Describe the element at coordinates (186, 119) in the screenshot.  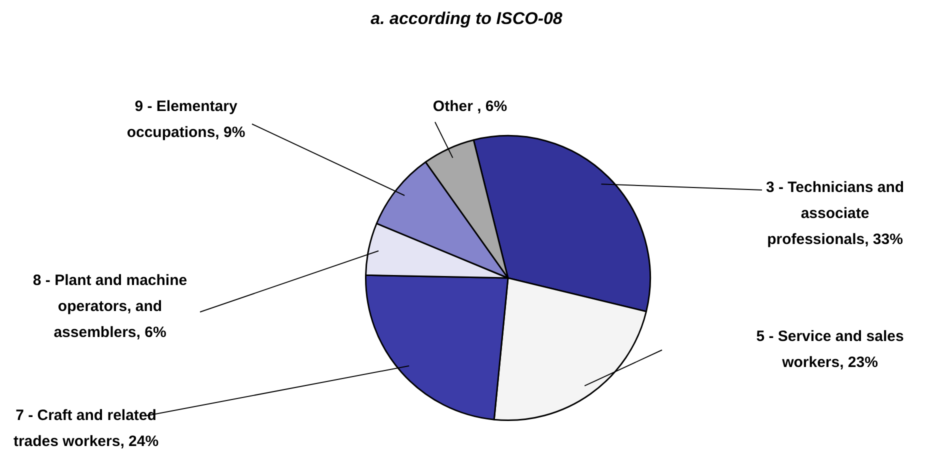
I see `slice-label: 9 - Elementary occupations, 9%` at that location.